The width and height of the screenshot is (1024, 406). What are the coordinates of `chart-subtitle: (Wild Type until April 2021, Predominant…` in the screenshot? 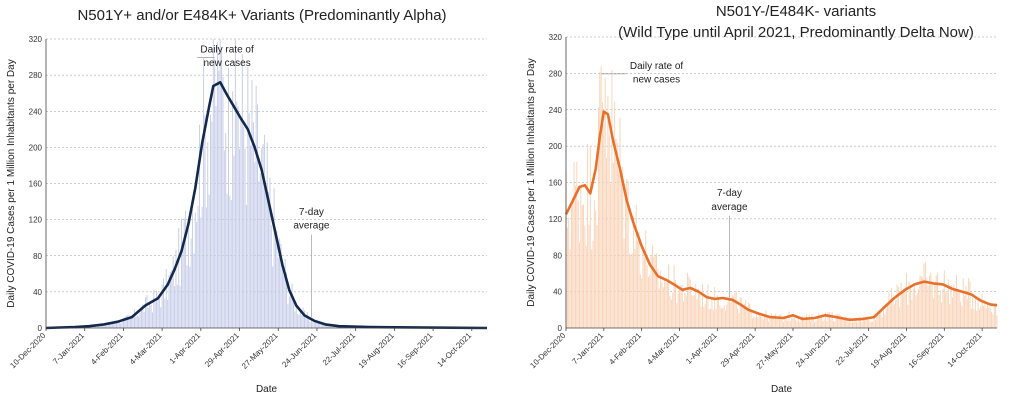 It's located at (796, 32).